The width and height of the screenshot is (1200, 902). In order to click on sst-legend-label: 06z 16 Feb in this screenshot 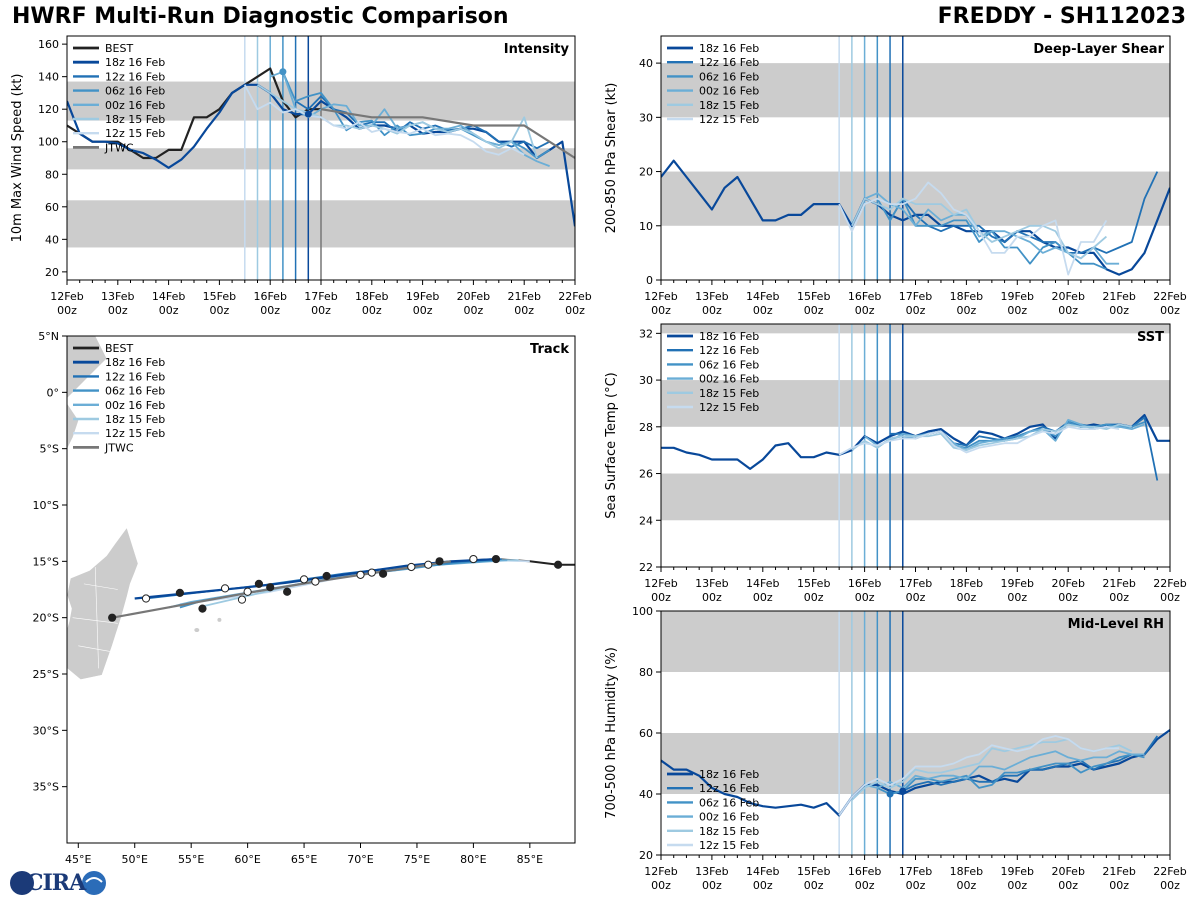, I will do `click(729, 364)`.